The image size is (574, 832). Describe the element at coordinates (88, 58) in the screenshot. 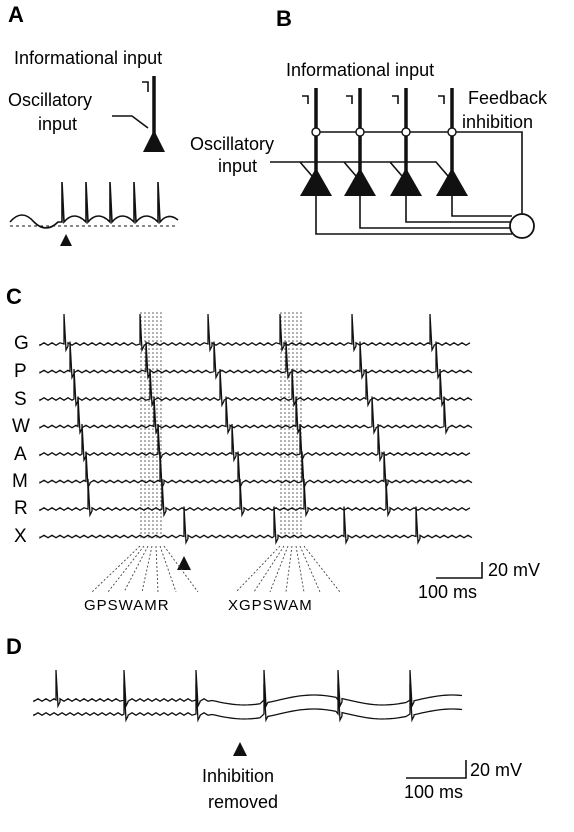

I see `panel-a-informational-input-label: Informational input` at that location.